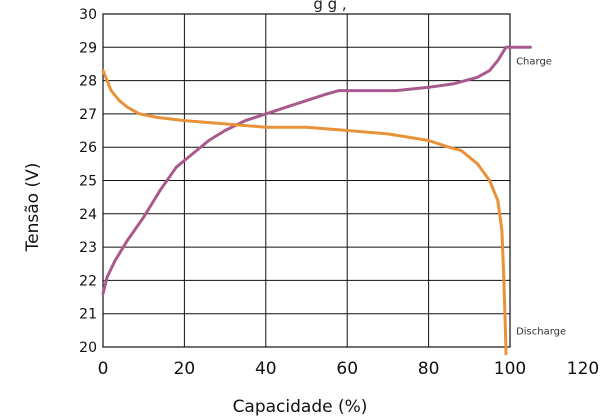  What do you see at coordinates (300, 407) in the screenshot?
I see `x-axis-label: Capacidade (%)` at bounding box center [300, 407].